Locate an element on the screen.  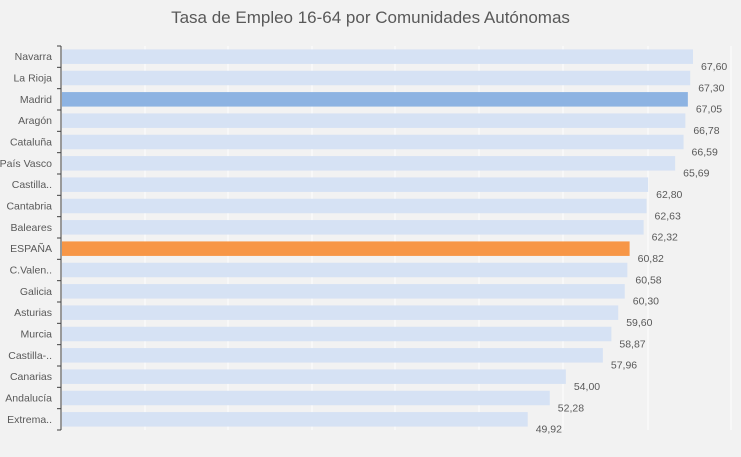
value-label-8: 62,32 is located at coordinates (665, 238).